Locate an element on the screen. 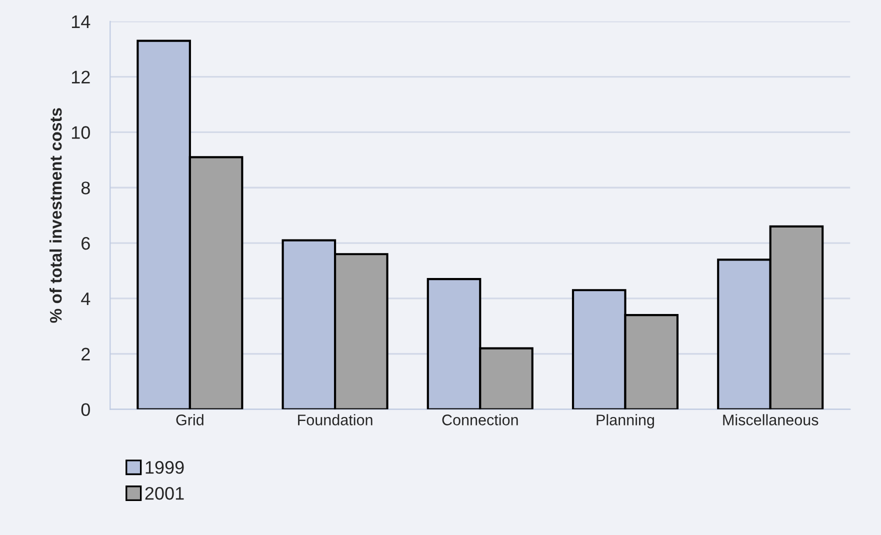  x-tick-label: Grid is located at coordinates (190, 420).